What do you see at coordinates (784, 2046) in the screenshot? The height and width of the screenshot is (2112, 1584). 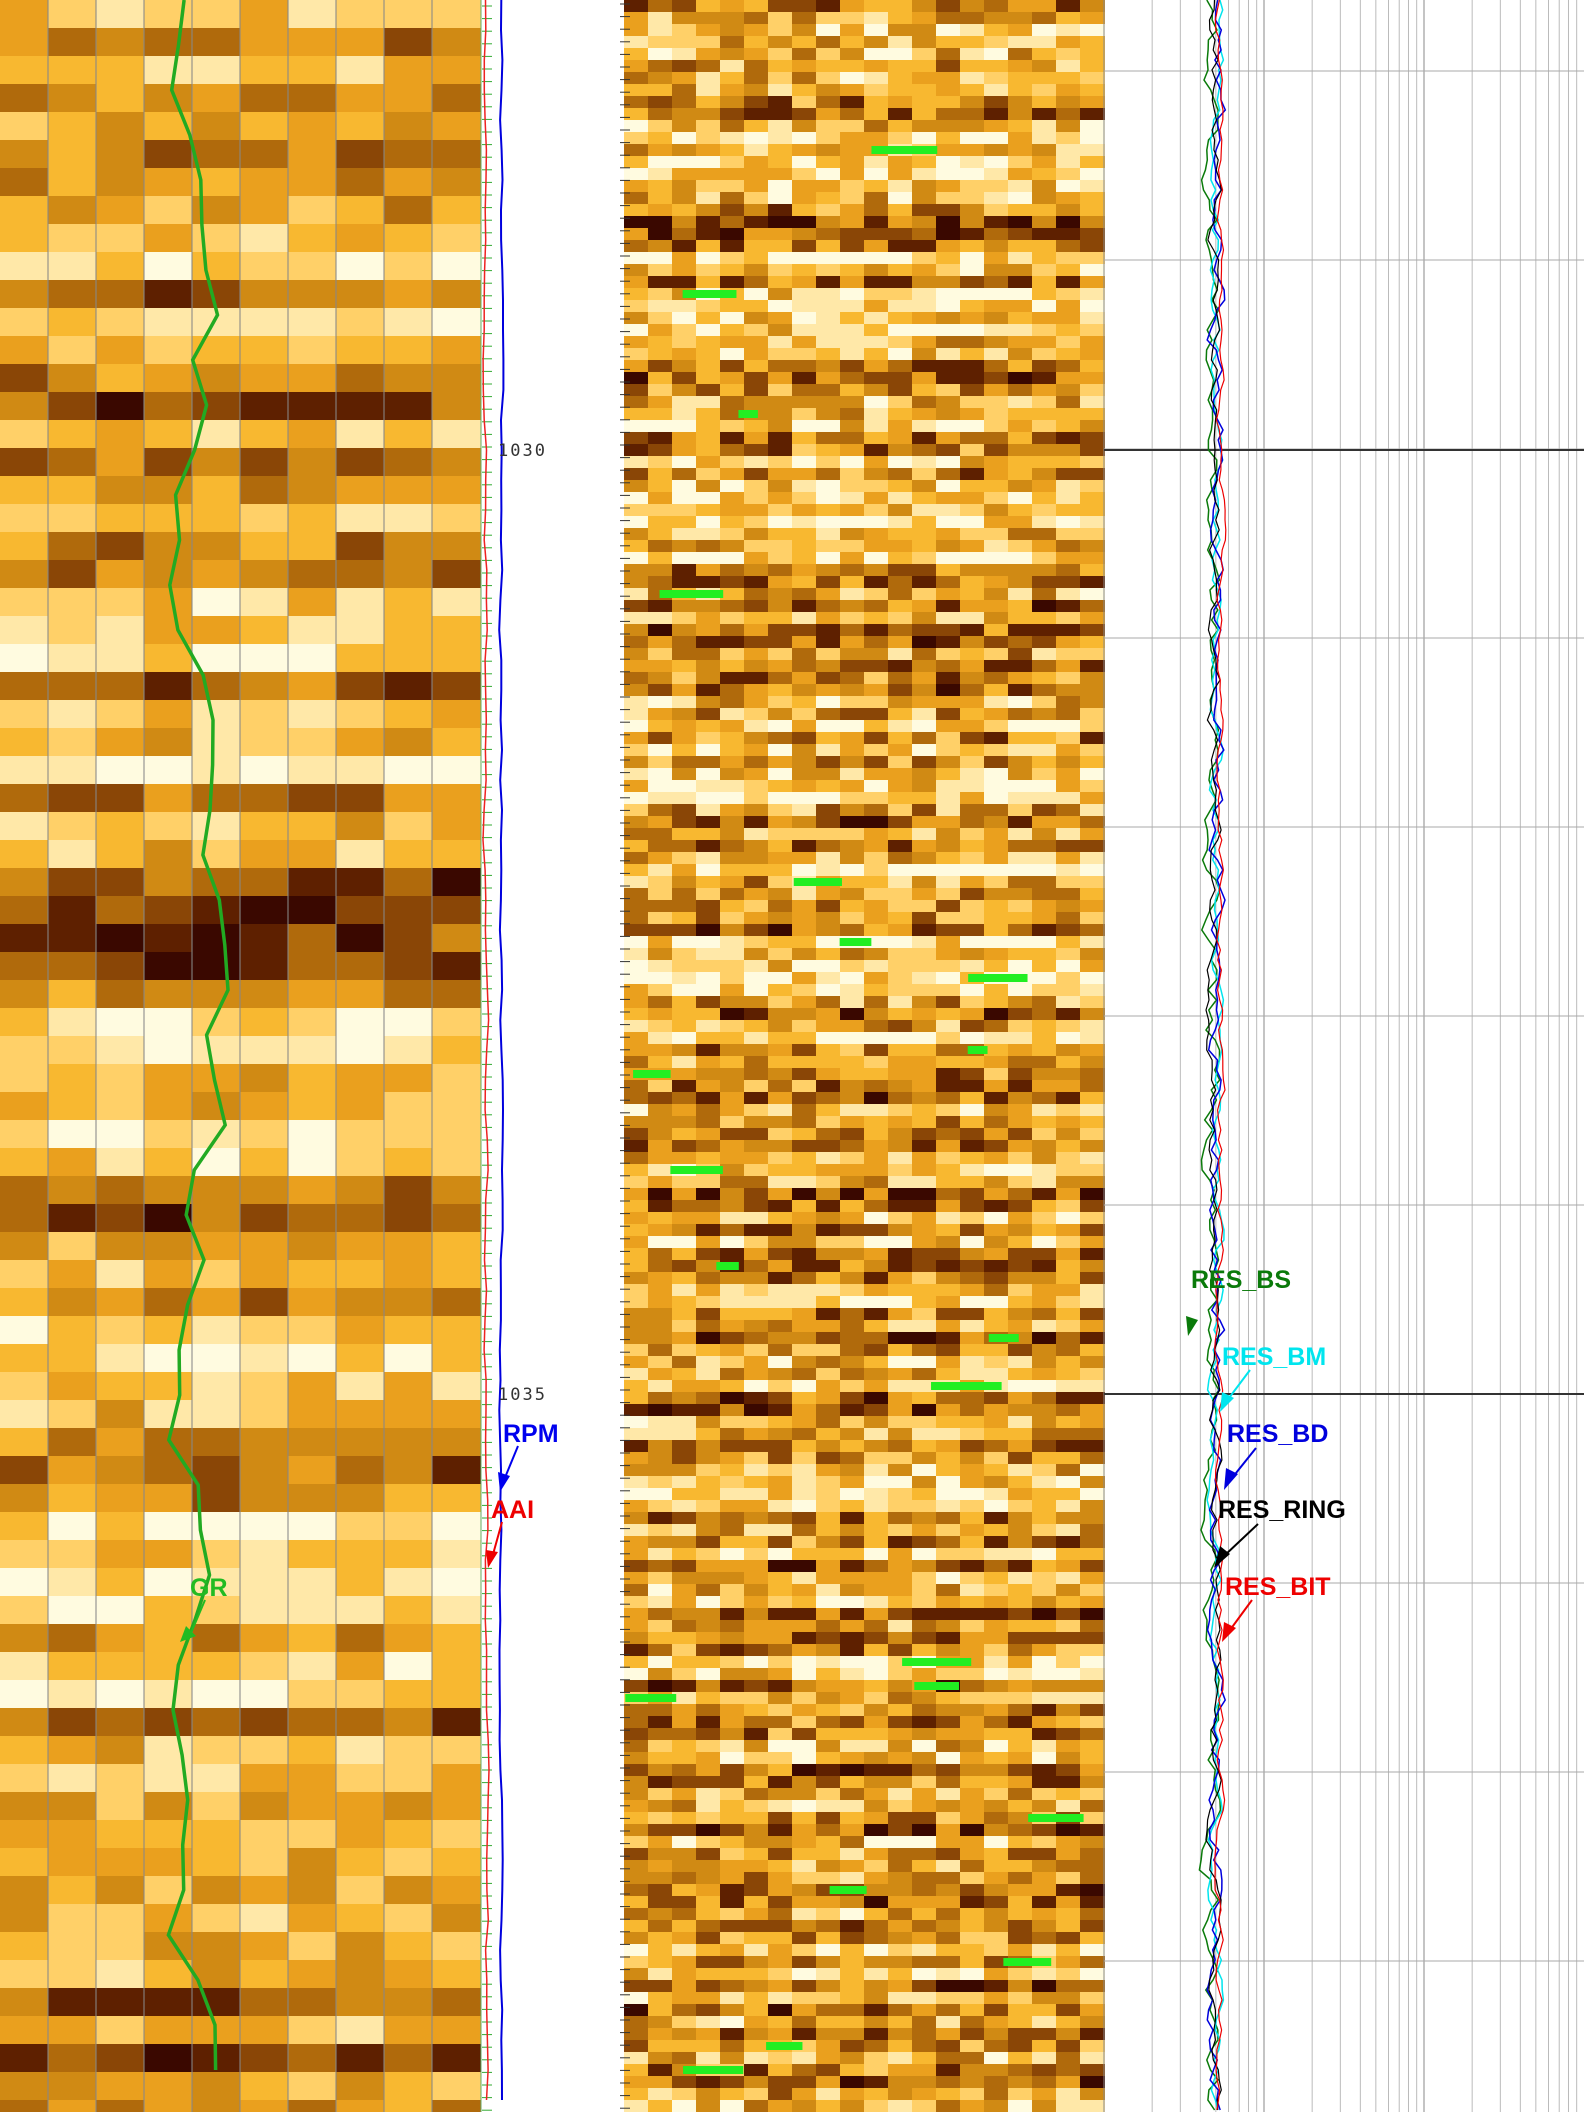 I see `image-gap` at bounding box center [784, 2046].